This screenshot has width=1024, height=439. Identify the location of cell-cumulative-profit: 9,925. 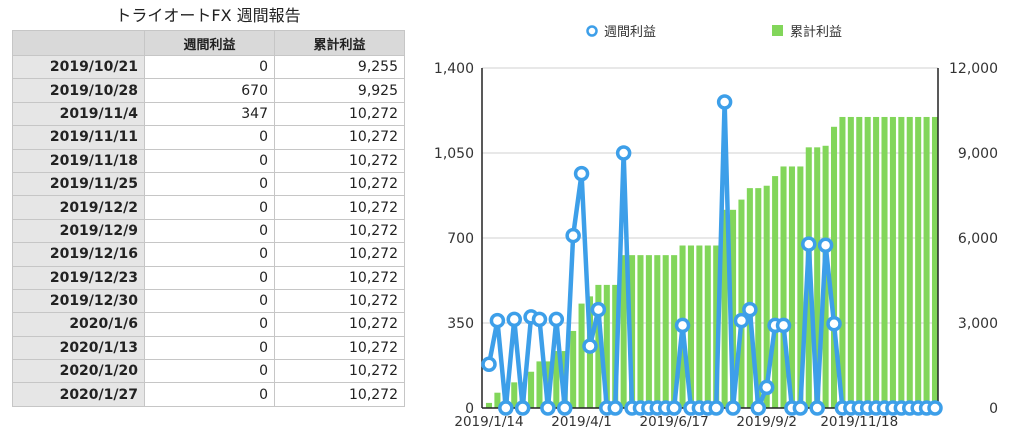
(339, 90).